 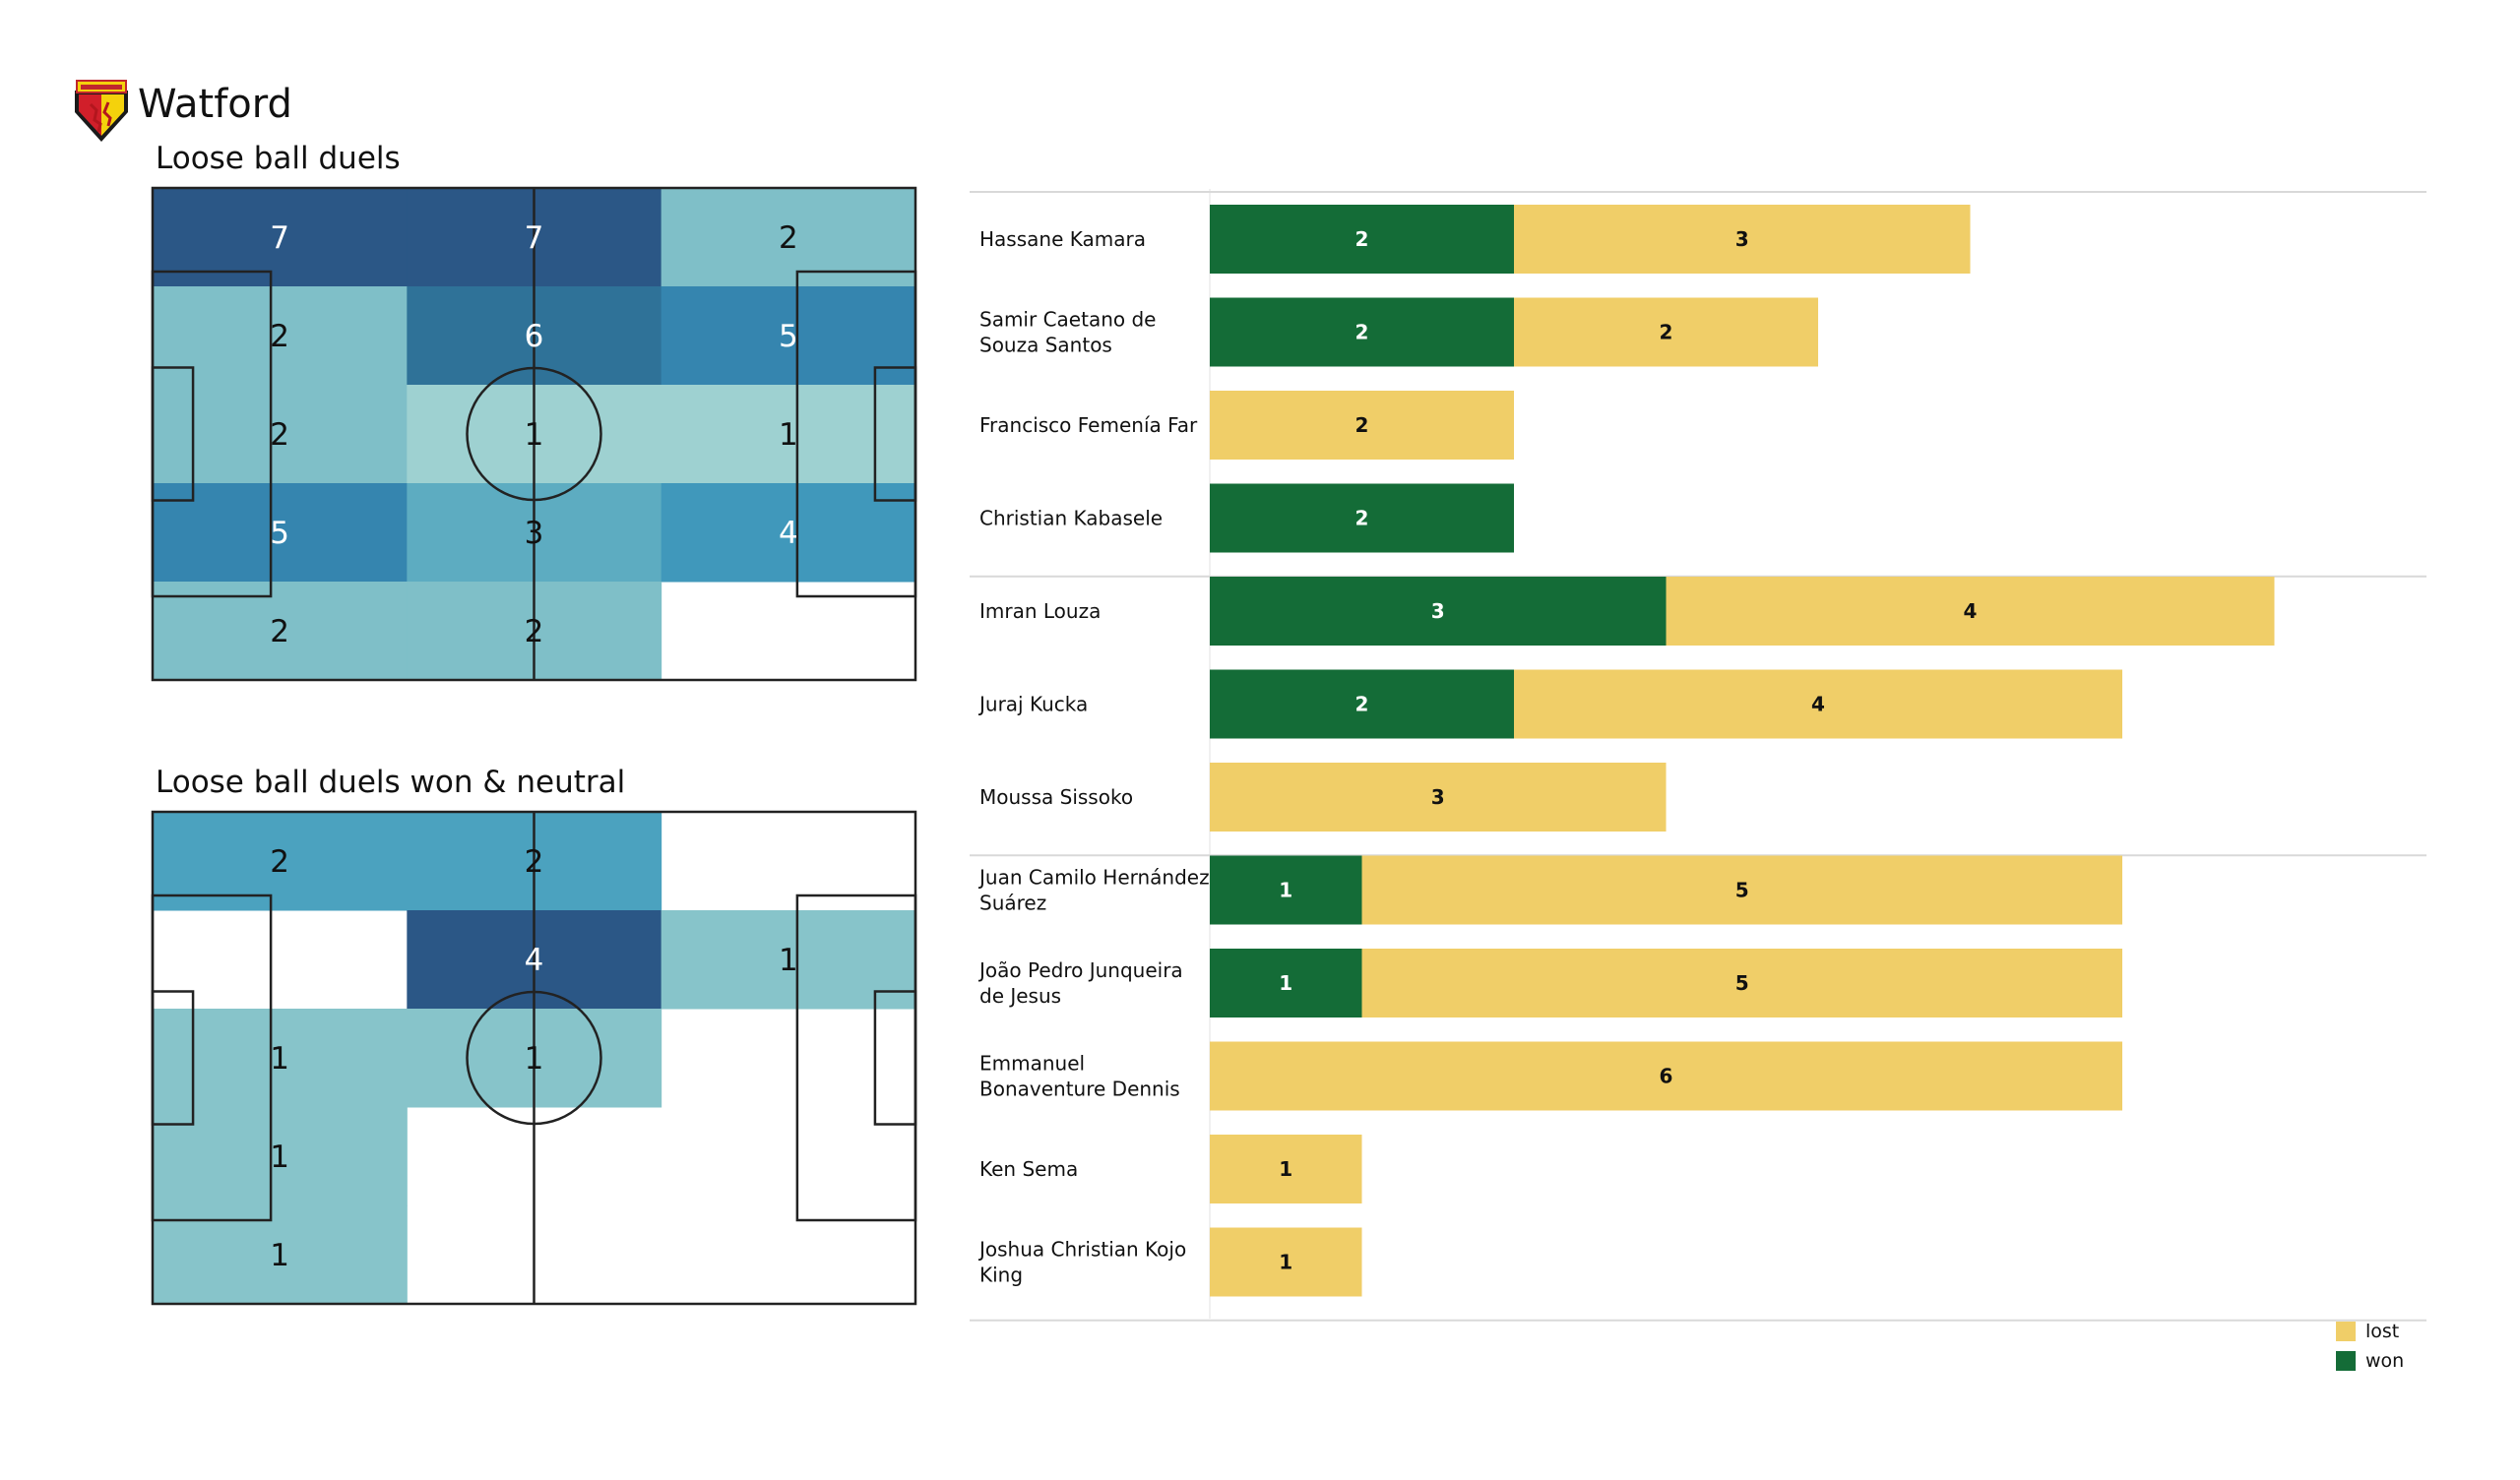 What do you see at coordinates (1028, 1169) in the screenshot?
I see `player-name-label: Ken Sema` at bounding box center [1028, 1169].